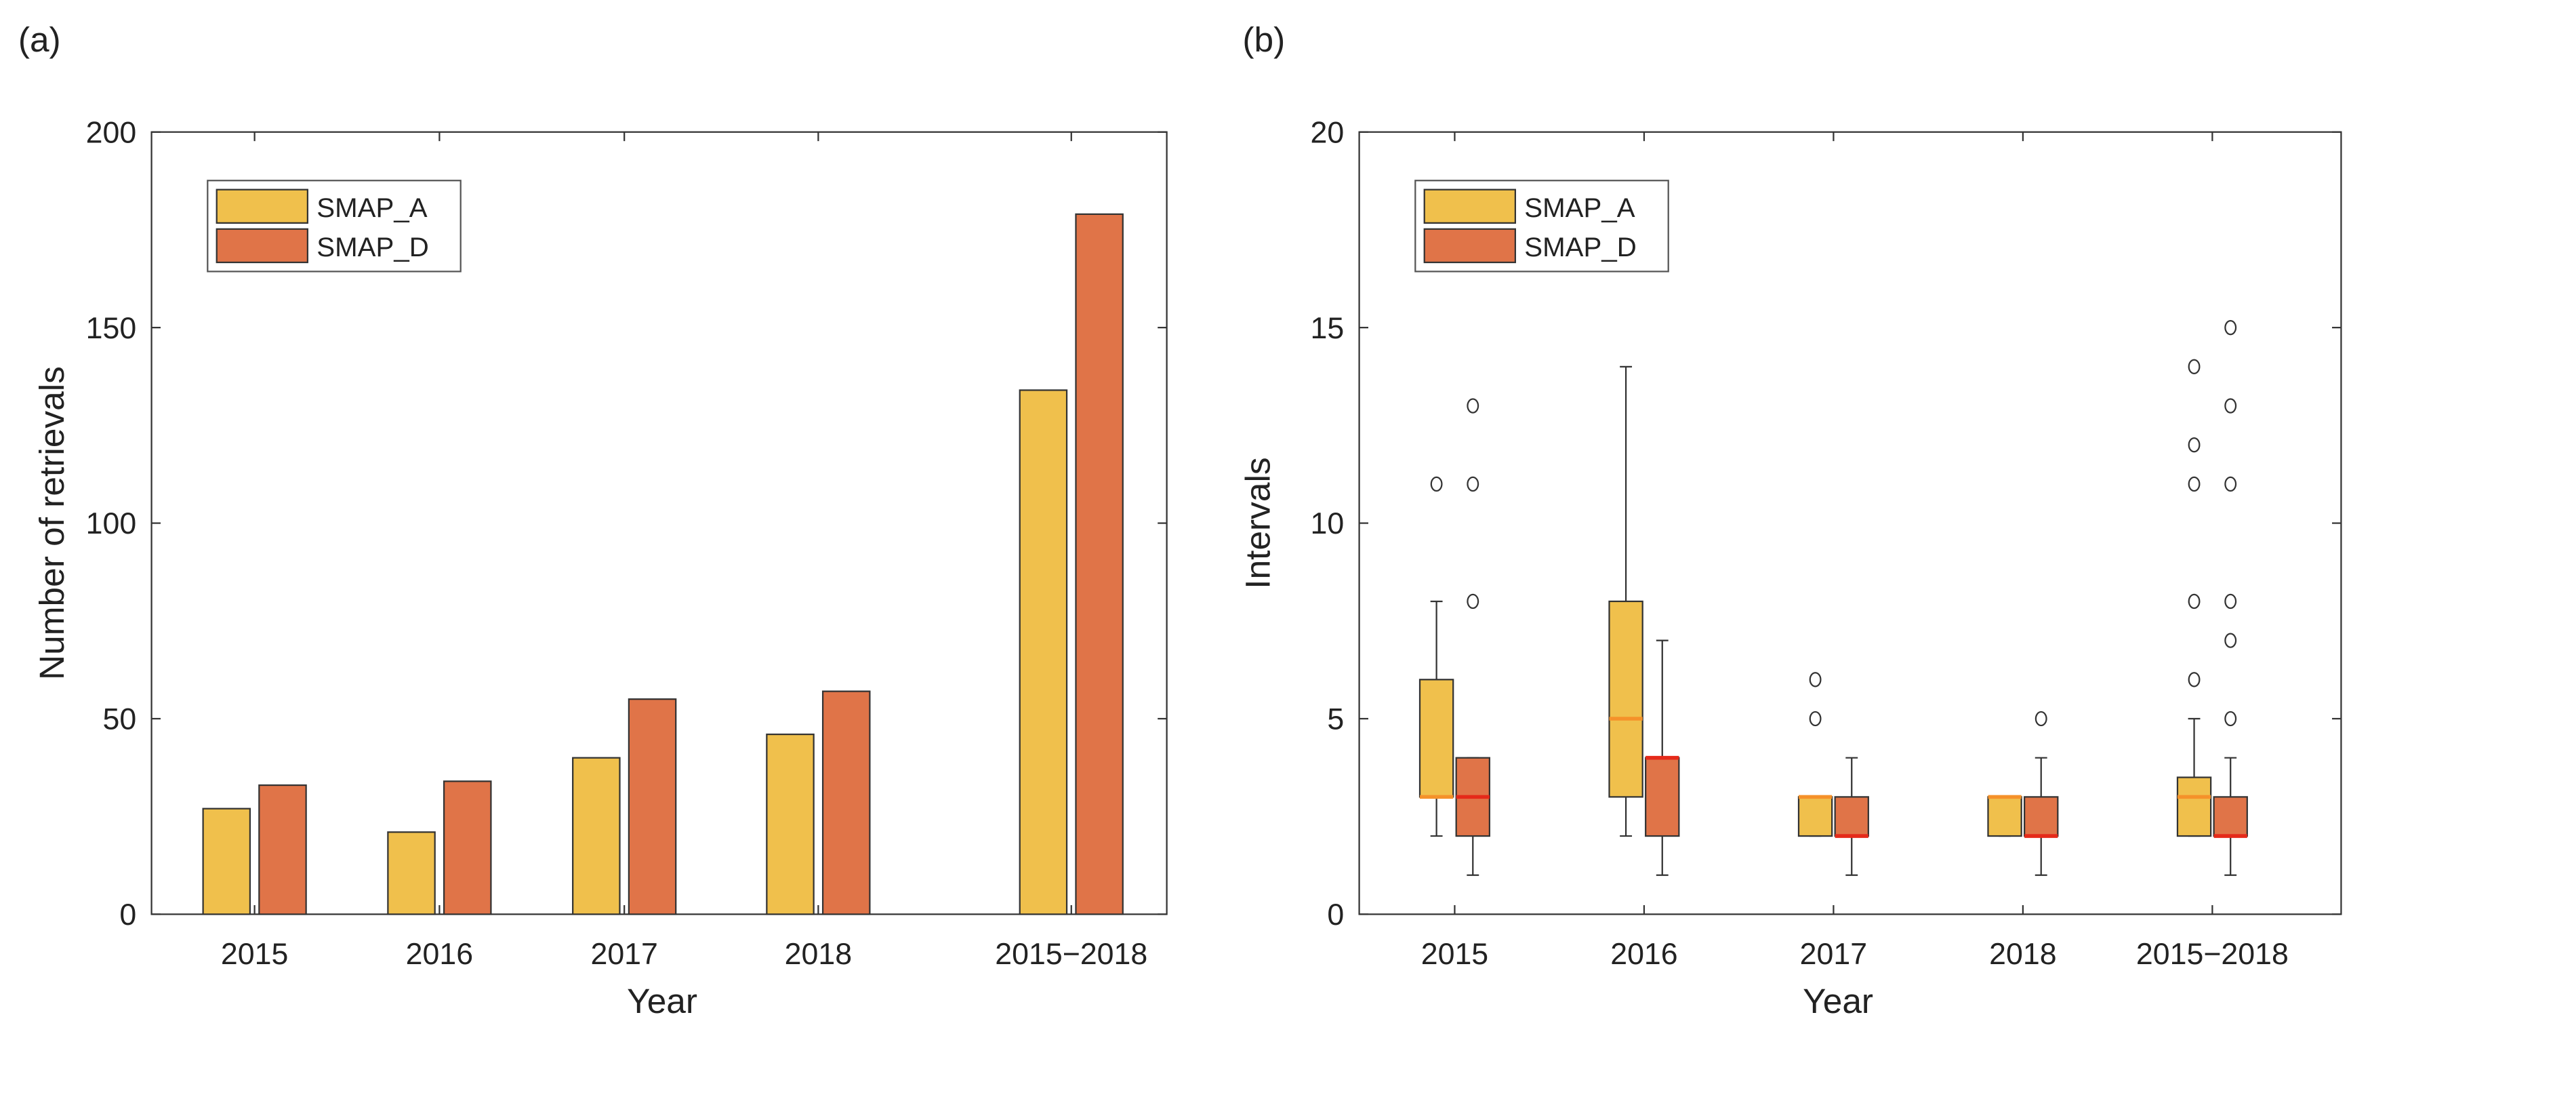 This screenshot has height=1116, width=2576. I want to click on x-axis-label-b: Year, so click(1838, 1001).